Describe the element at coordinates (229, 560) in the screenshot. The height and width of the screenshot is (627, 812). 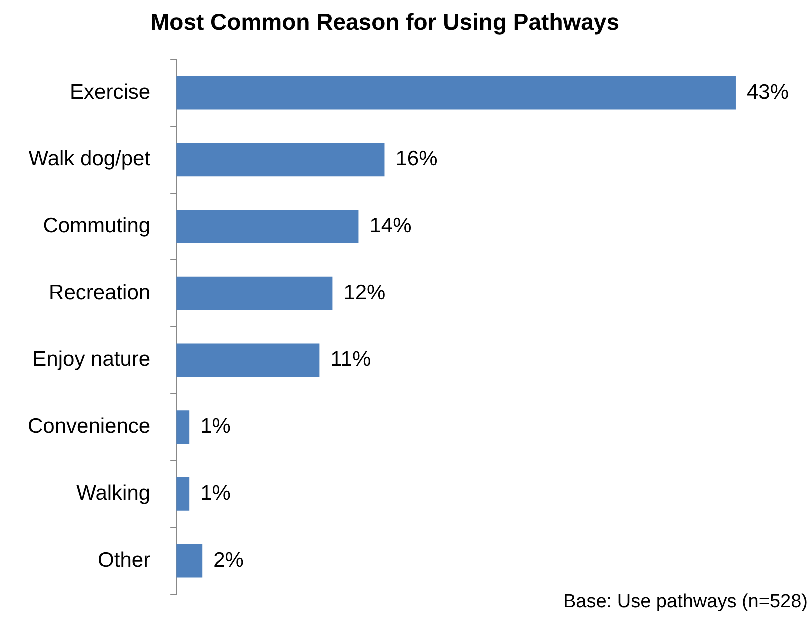
I see `data-label: 2%` at that location.